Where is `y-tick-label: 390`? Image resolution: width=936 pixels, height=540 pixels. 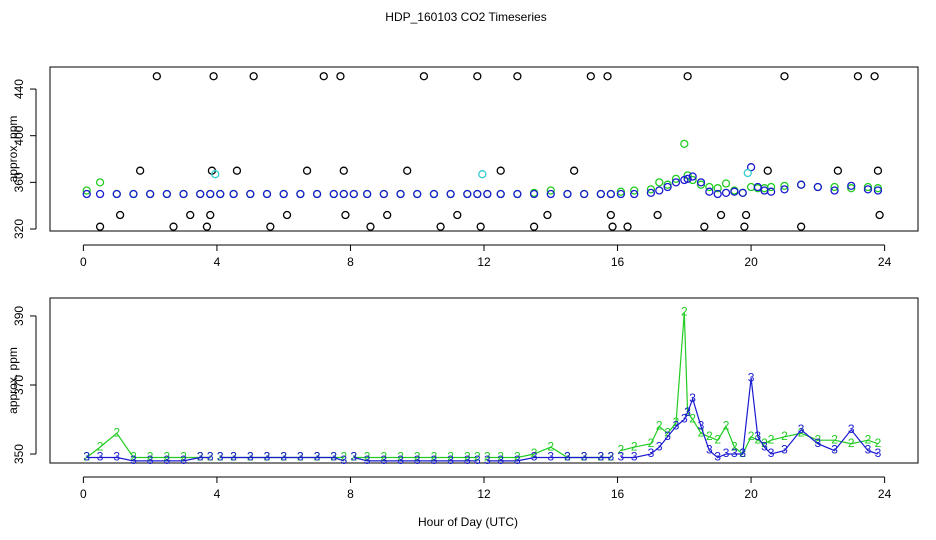 y-tick-label: 390 is located at coordinates (19, 316).